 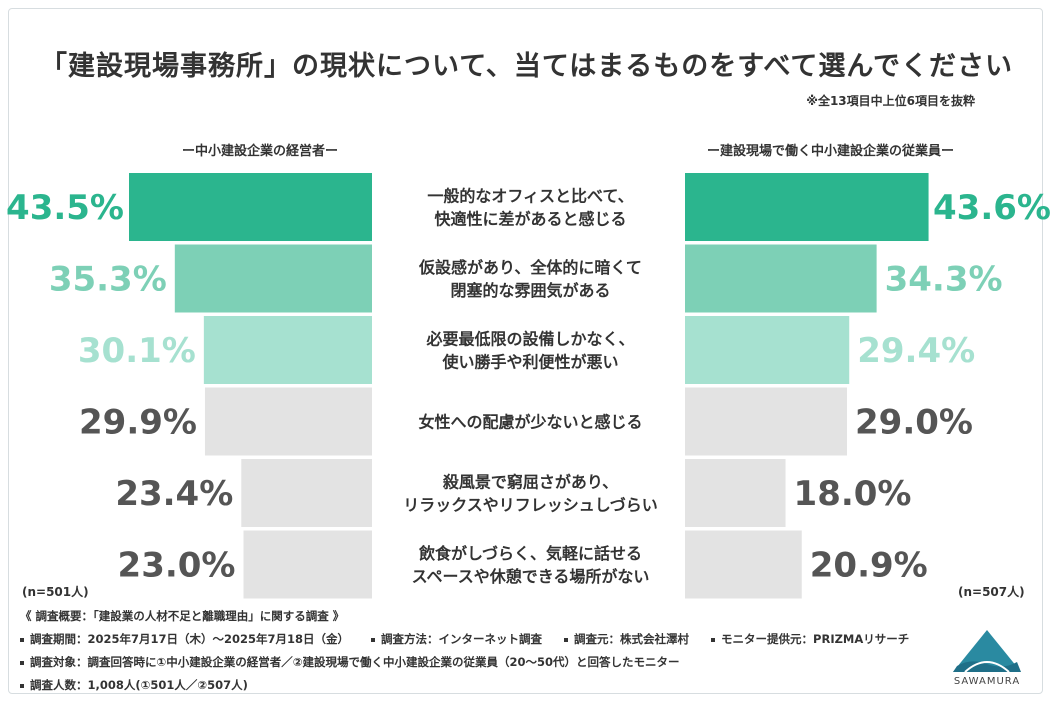 What do you see at coordinates (139, 685) in the screenshot?
I see `survey-count: 調査人数：1,008人(①501人／②507人)` at bounding box center [139, 685].